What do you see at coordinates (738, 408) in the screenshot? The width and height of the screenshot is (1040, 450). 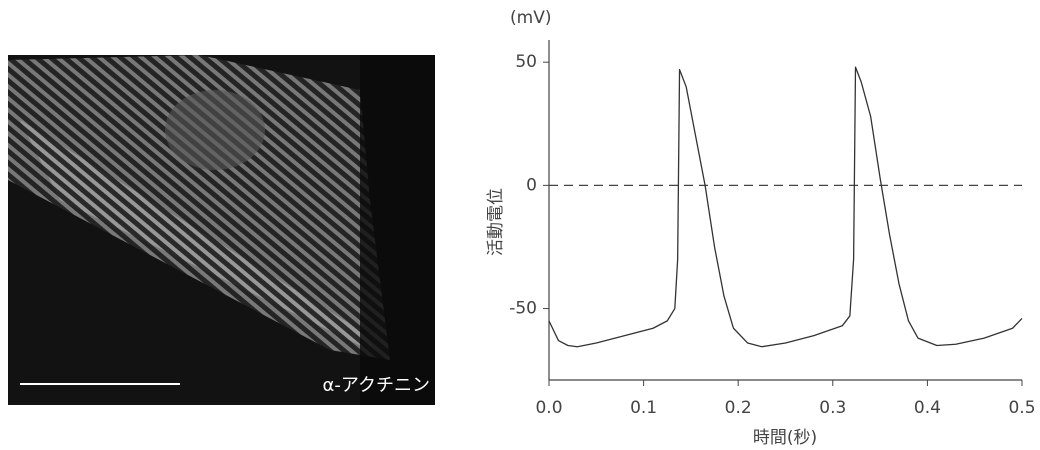 I see `x-tick-label: 0.2` at bounding box center [738, 408].